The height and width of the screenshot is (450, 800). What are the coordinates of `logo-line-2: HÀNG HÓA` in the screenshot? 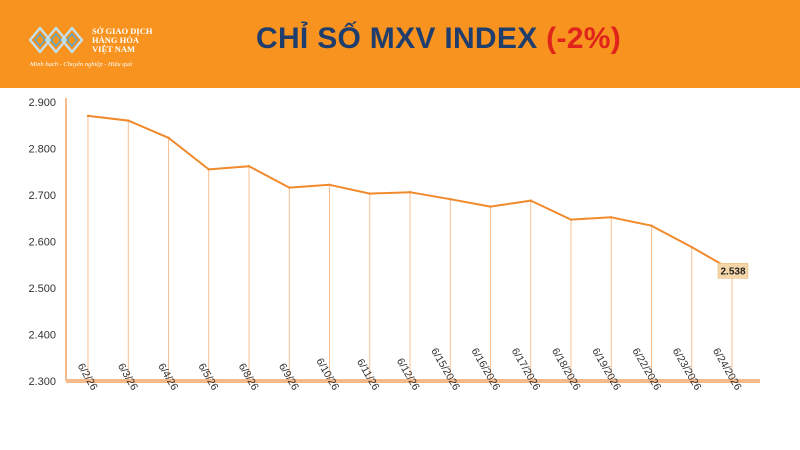 It's located at (115, 40).